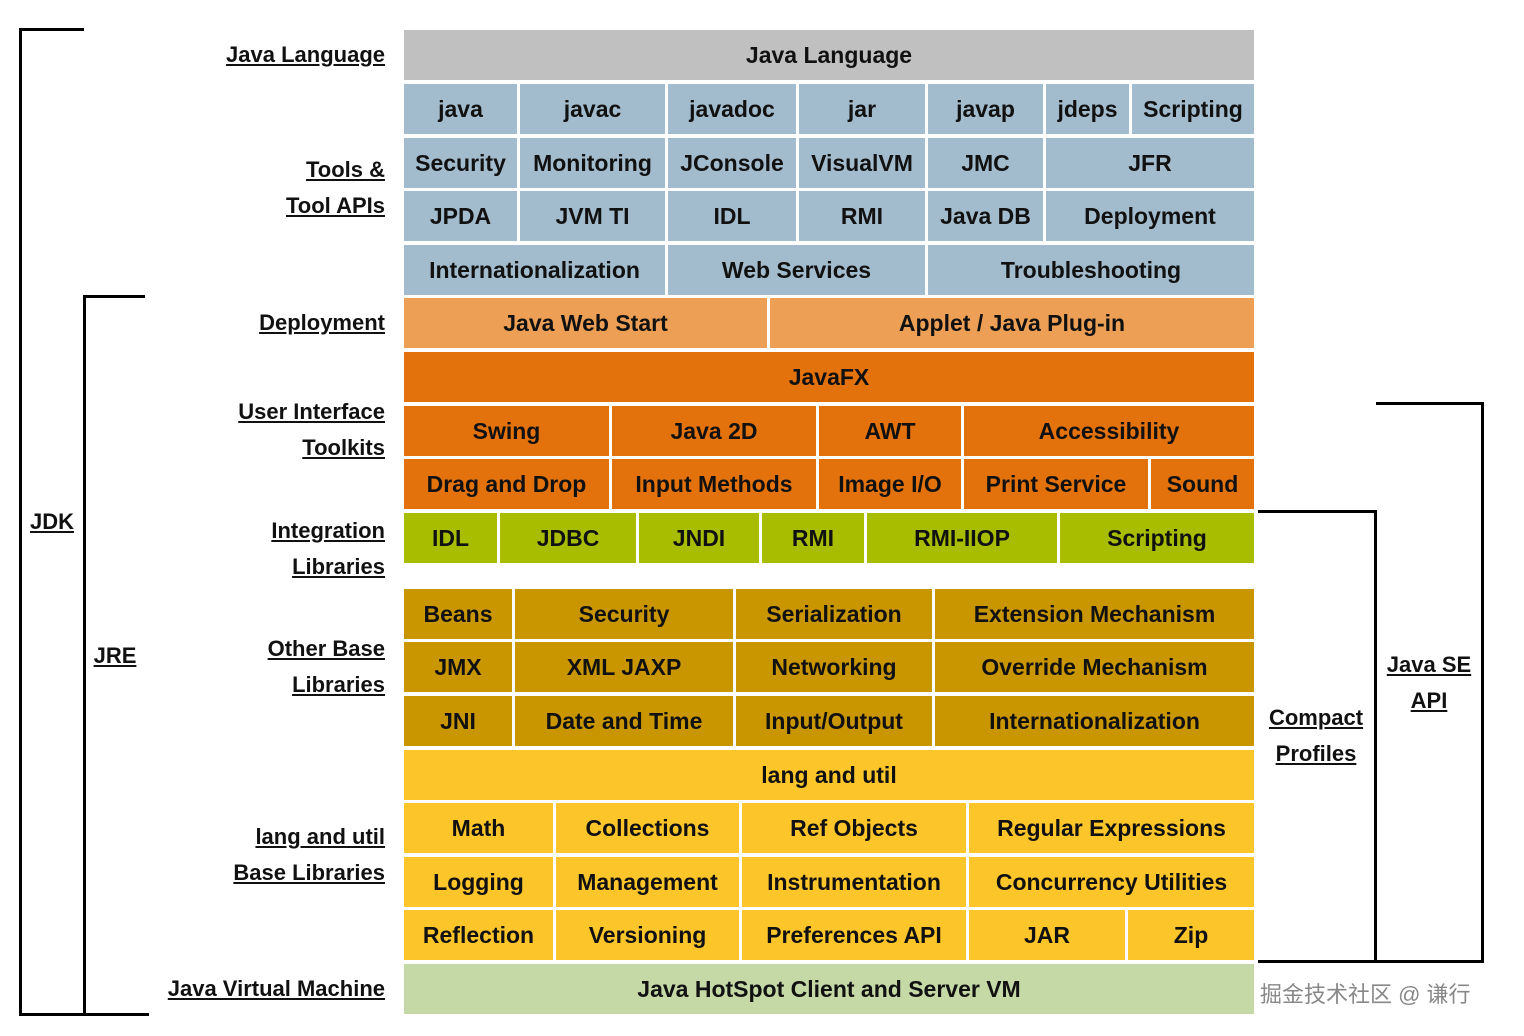 The image size is (1524, 1036). I want to click on language-cell-java-language: Java Language, so click(829, 55).